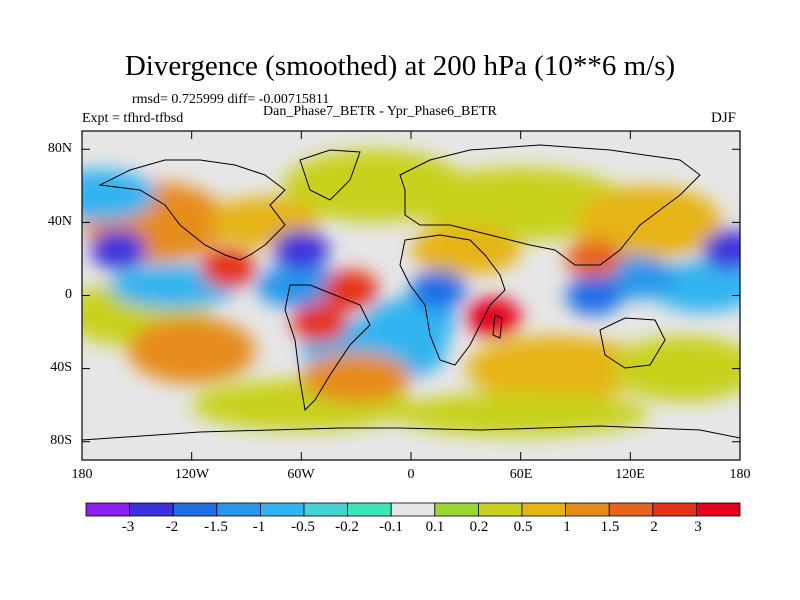 This screenshot has height=600, width=800. What do you see at coordinates (550, 205) in the screenshot?
I see `coast-eurasia` at bounding box center [550, 205].